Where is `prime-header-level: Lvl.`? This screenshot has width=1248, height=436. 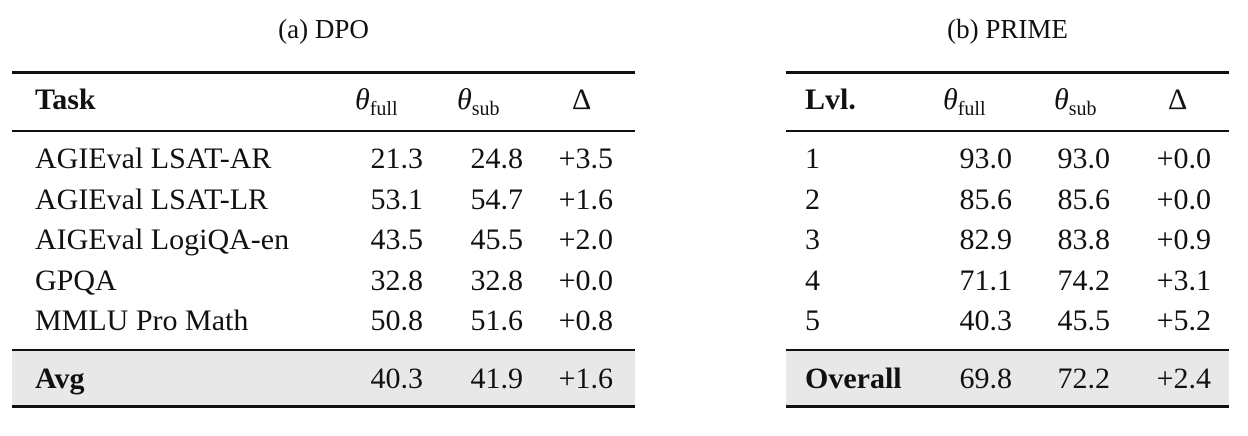
prime-header-level: Lvl. is located at coordinates (830, 99).